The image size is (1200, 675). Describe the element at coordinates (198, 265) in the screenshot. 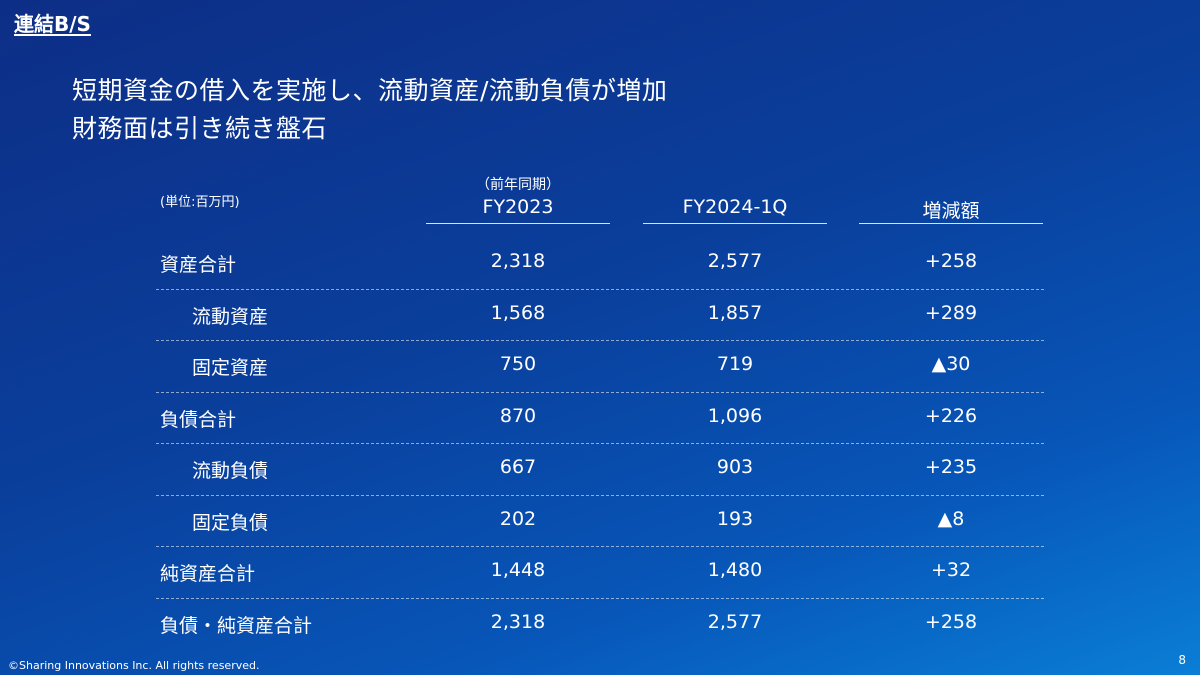

I see `row-label: 資産合計` at that location.